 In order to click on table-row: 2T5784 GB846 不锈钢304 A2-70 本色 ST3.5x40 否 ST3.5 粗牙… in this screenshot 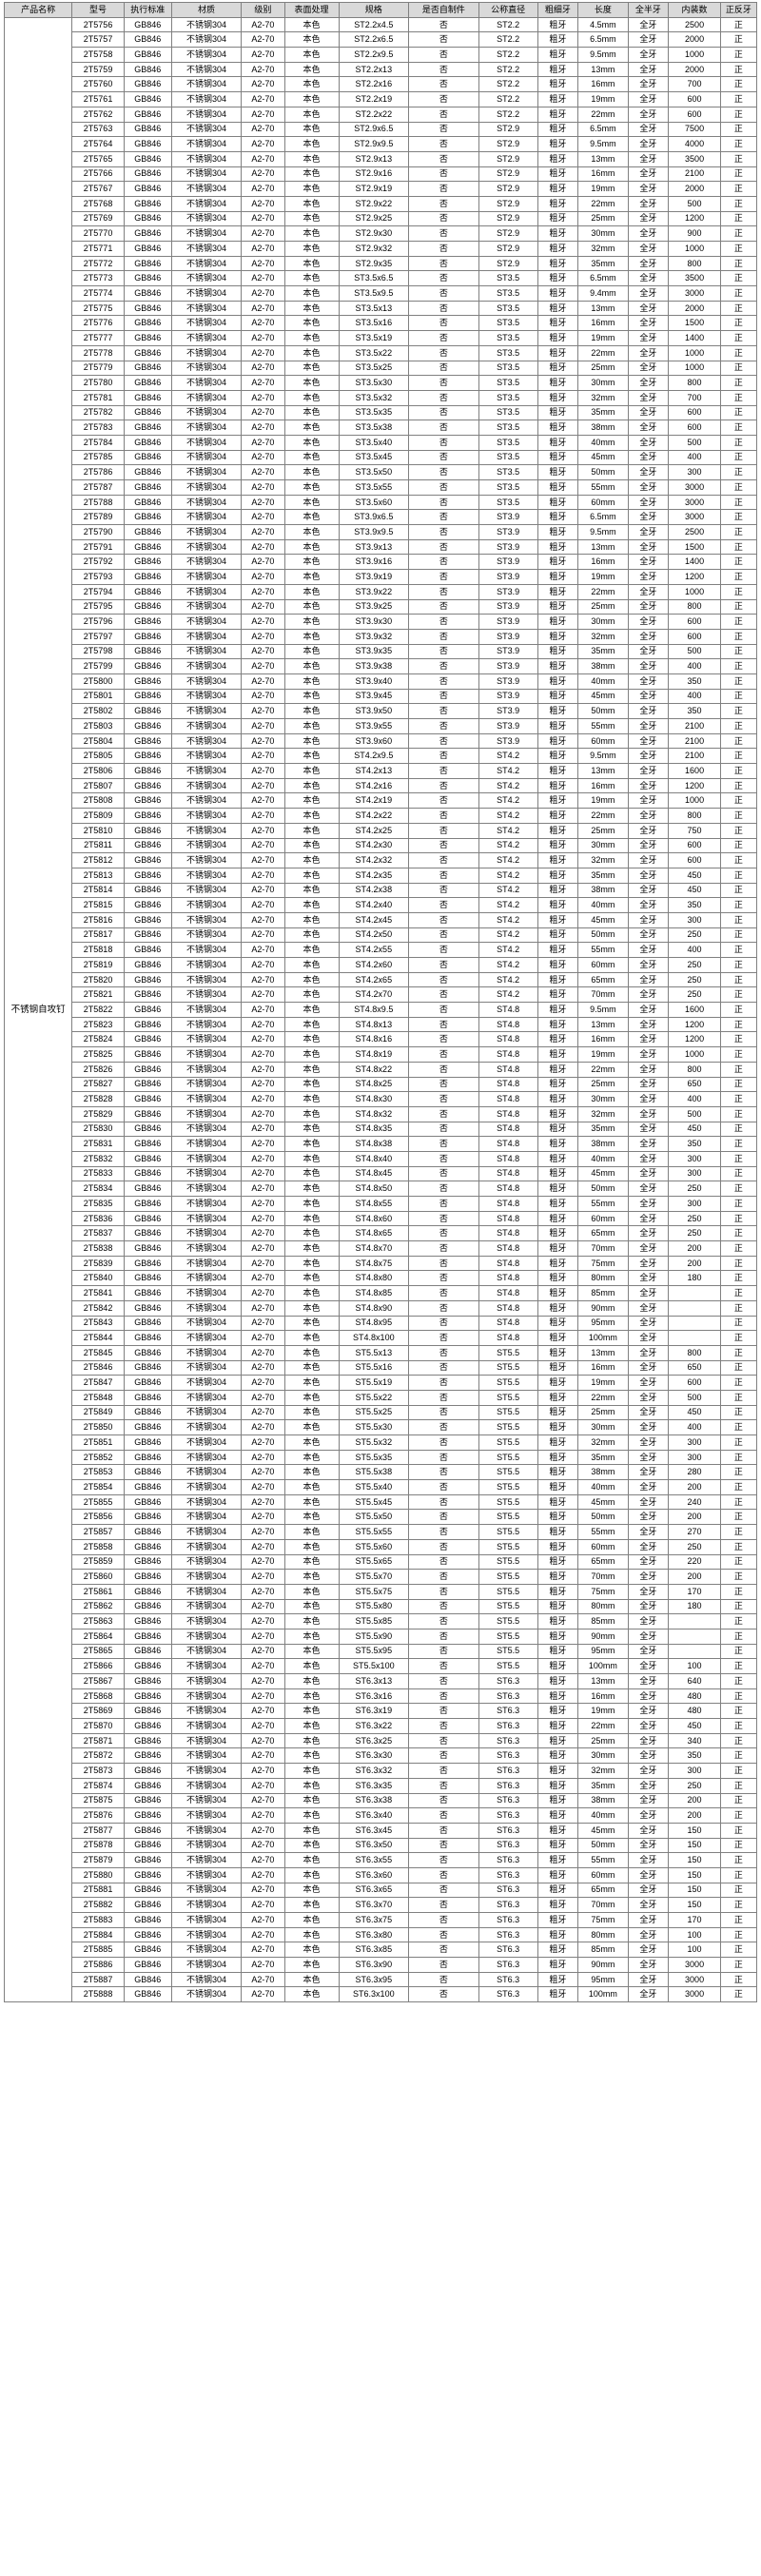, I will do `click(382, 442)`.